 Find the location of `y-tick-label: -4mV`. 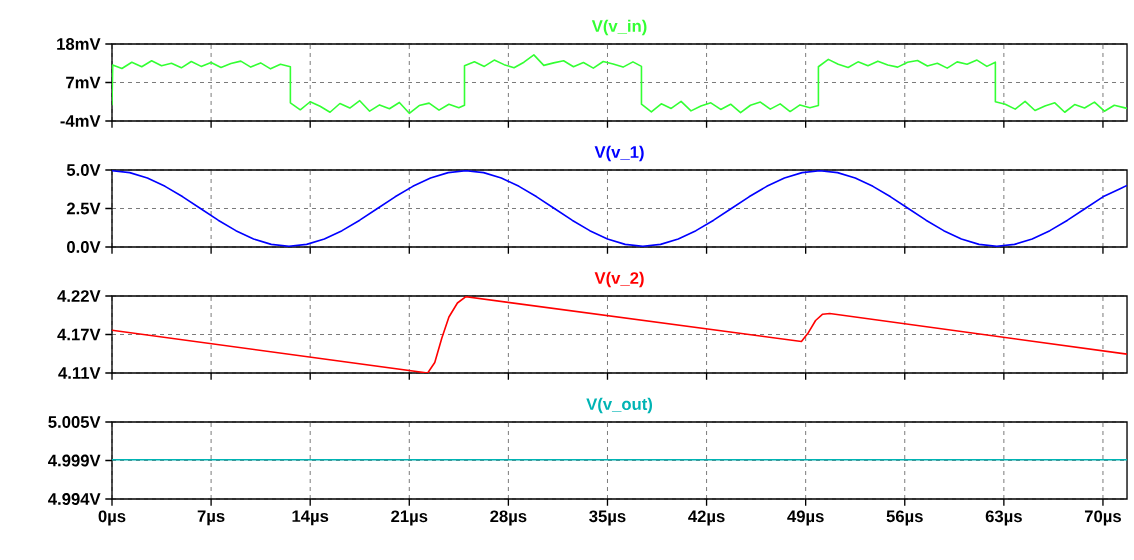

y-tick-label: -4mV is located at coordinates (80, 121).